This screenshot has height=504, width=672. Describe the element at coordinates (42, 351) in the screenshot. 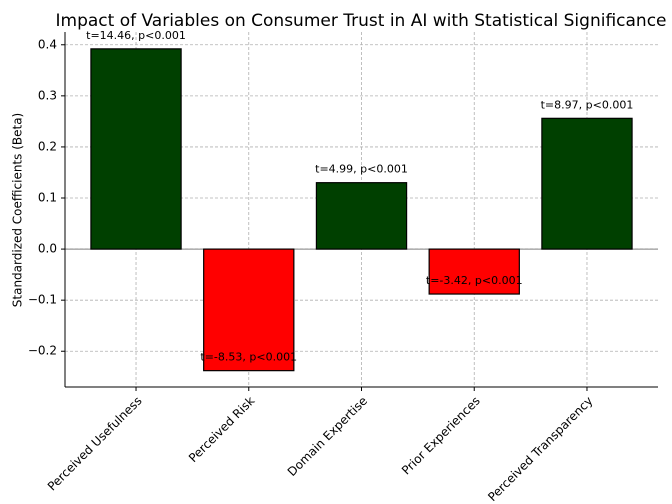

I see `y-tick-label: −0.2` at that location.